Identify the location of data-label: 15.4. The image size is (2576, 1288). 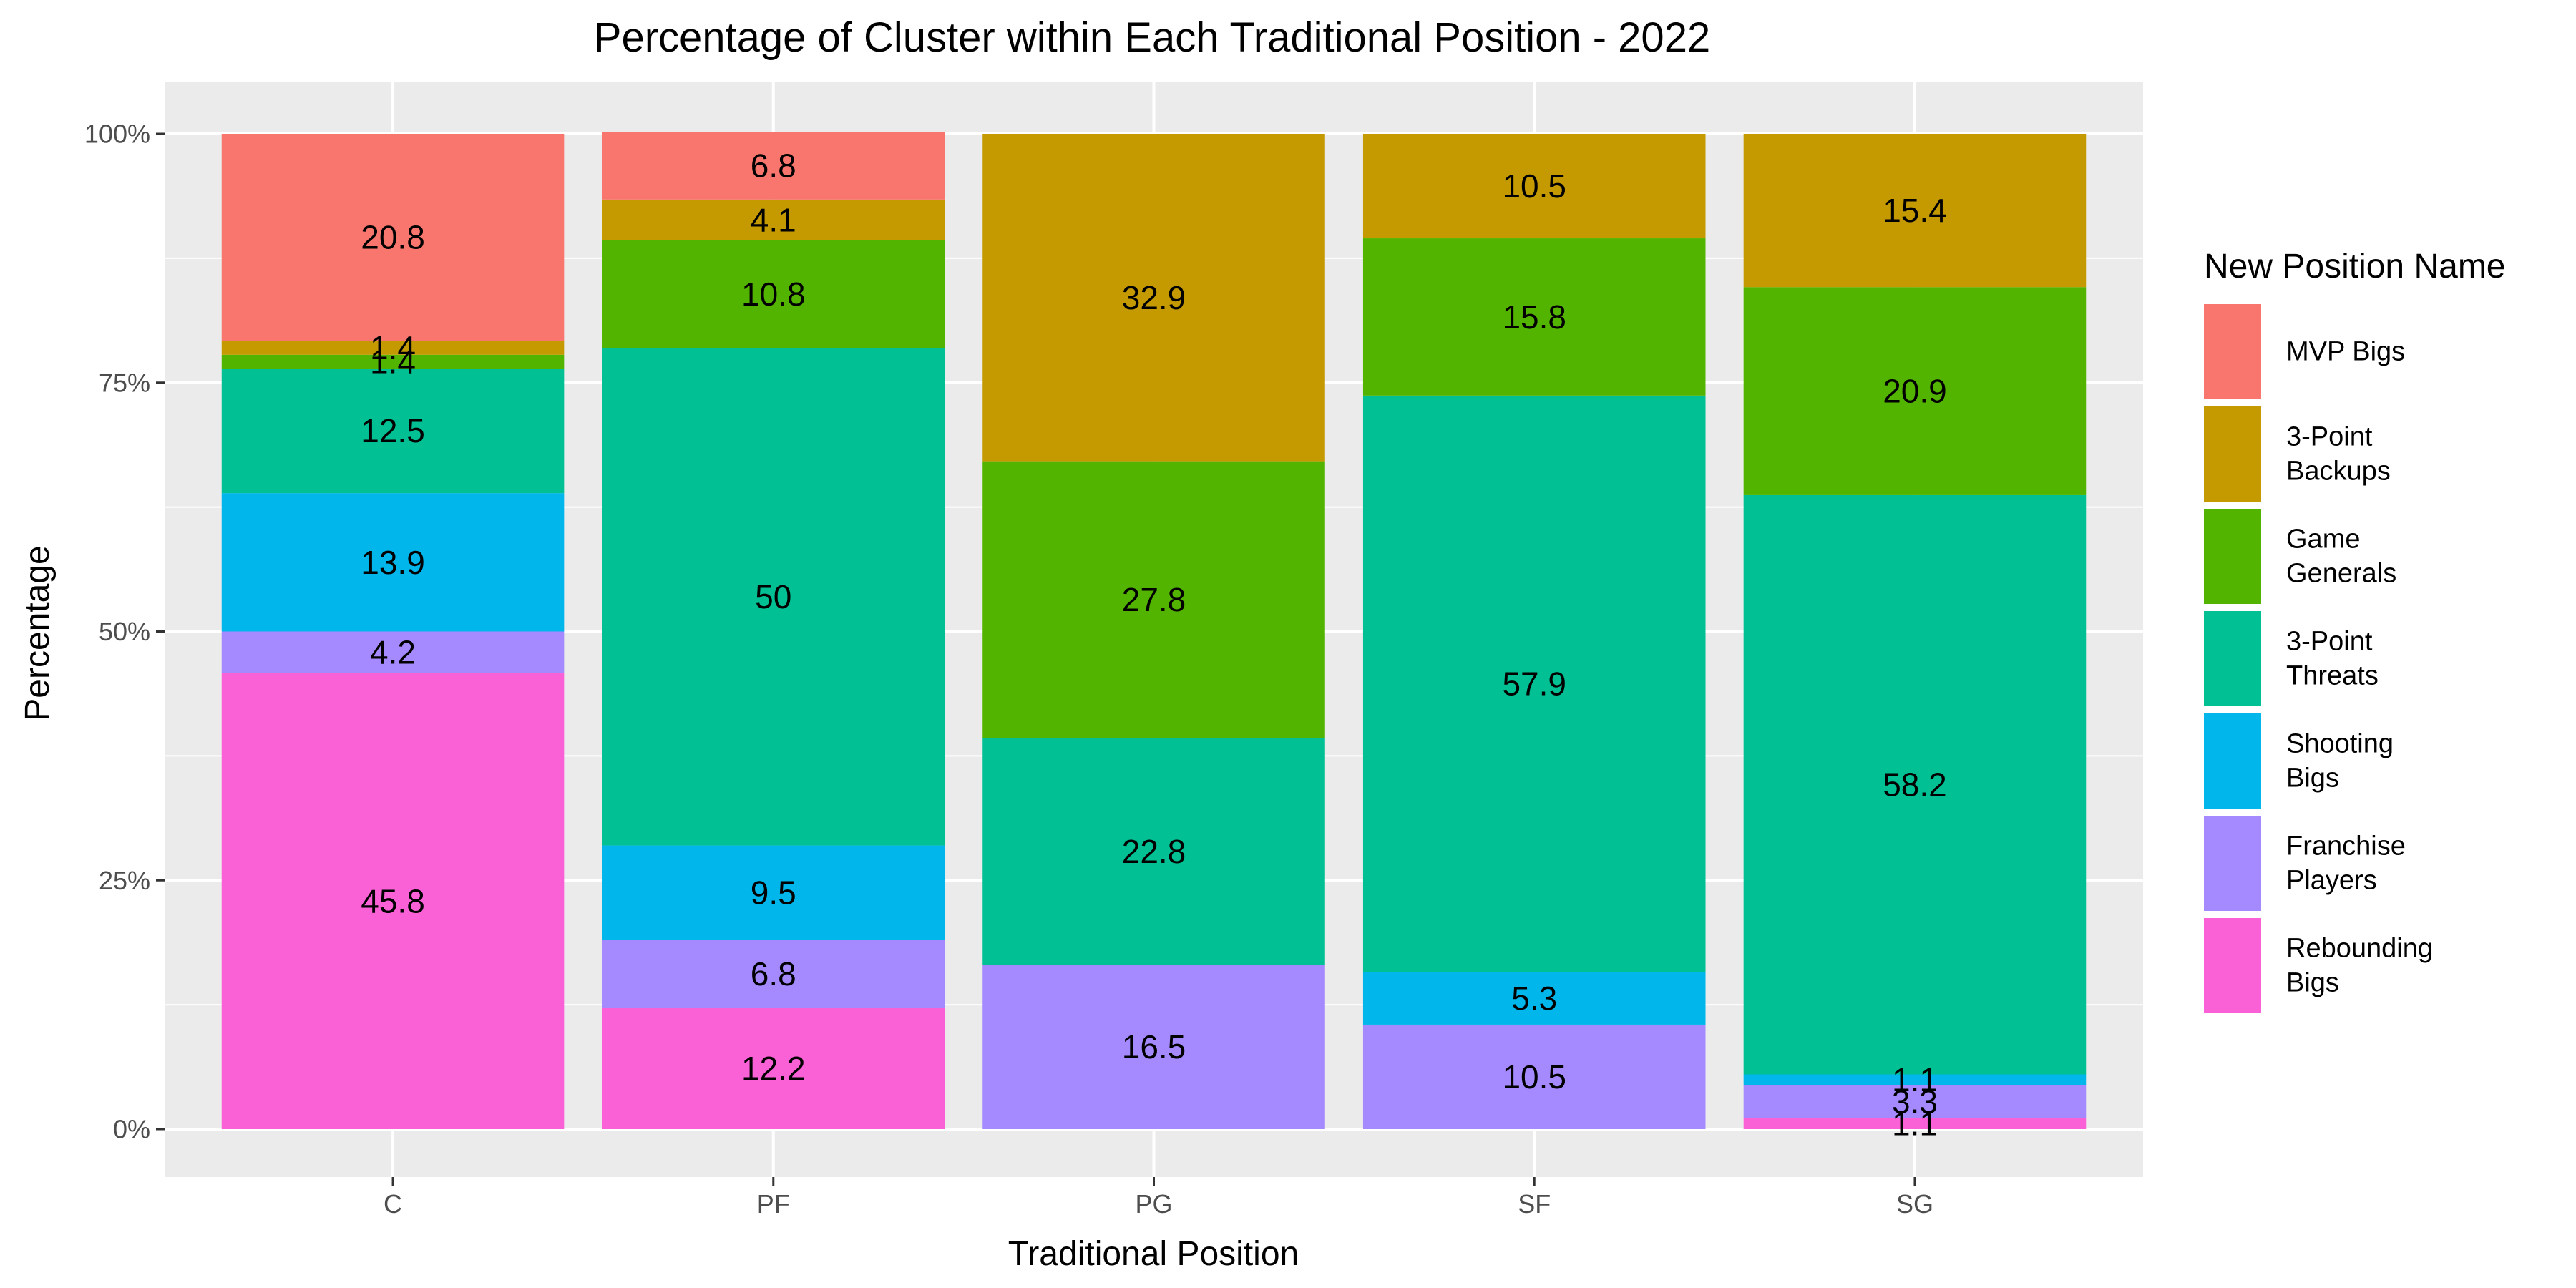
(1915, 210).